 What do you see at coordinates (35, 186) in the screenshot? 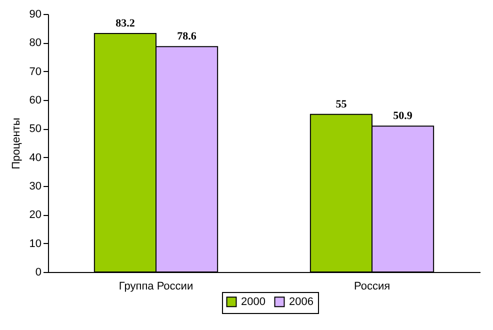
I see `y-tick-label: 30` at bounding box center [35, 186].